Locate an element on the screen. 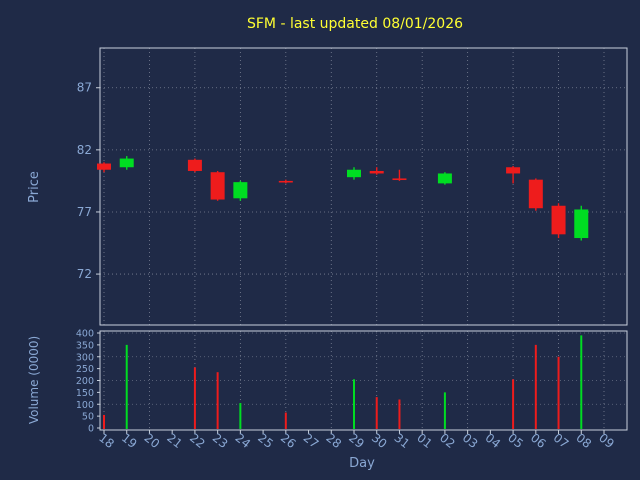 The height and width of the screenshot is (480, 640). x-tick-label: 20 is located at coordinates (152, 441).